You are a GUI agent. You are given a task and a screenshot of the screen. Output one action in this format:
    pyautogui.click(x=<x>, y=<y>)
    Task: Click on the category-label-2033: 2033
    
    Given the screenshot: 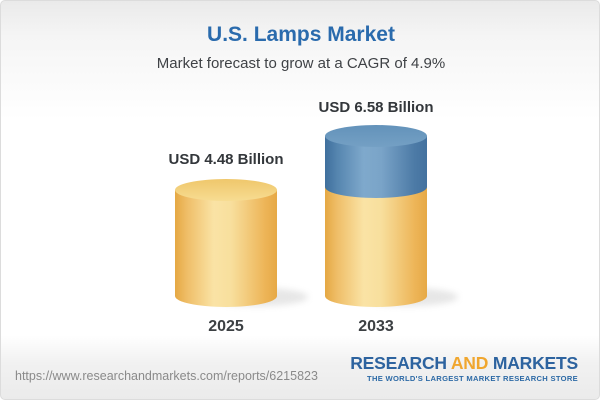 What is the action you would take?
    pyautogui.click(x=376, y=326)
    